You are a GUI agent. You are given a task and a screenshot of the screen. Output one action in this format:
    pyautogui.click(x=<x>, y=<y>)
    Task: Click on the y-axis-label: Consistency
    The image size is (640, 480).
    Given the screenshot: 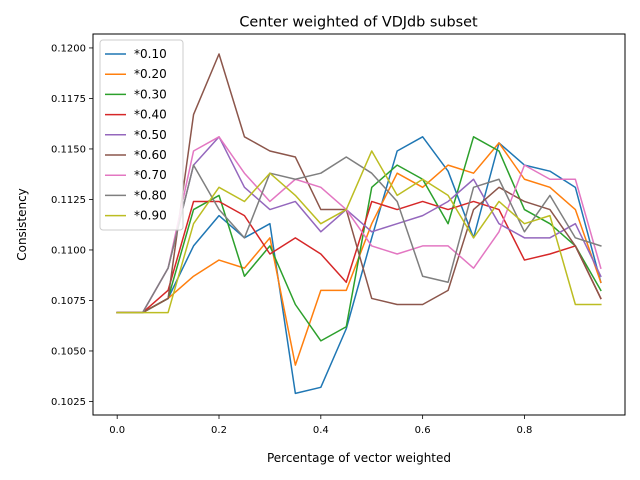 What is the action you would take?
    pyautogui.click(x=22, y=224)
    